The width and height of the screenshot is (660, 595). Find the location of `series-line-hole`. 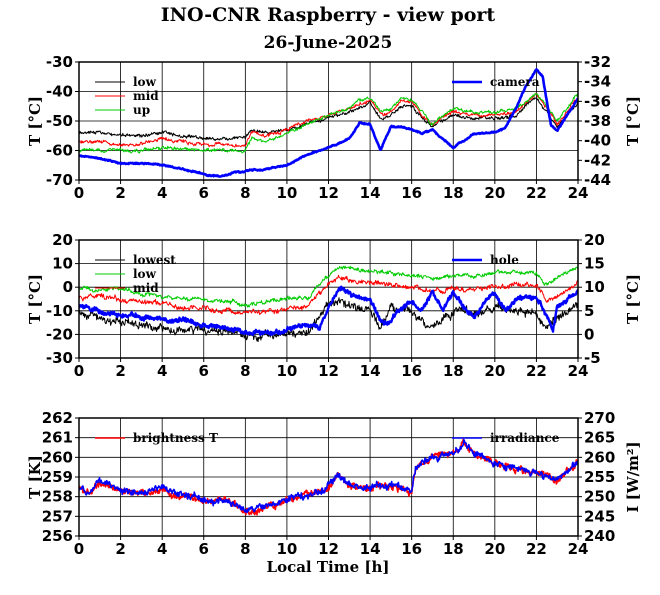

series-line-hole is located at coordinates (328, 310).